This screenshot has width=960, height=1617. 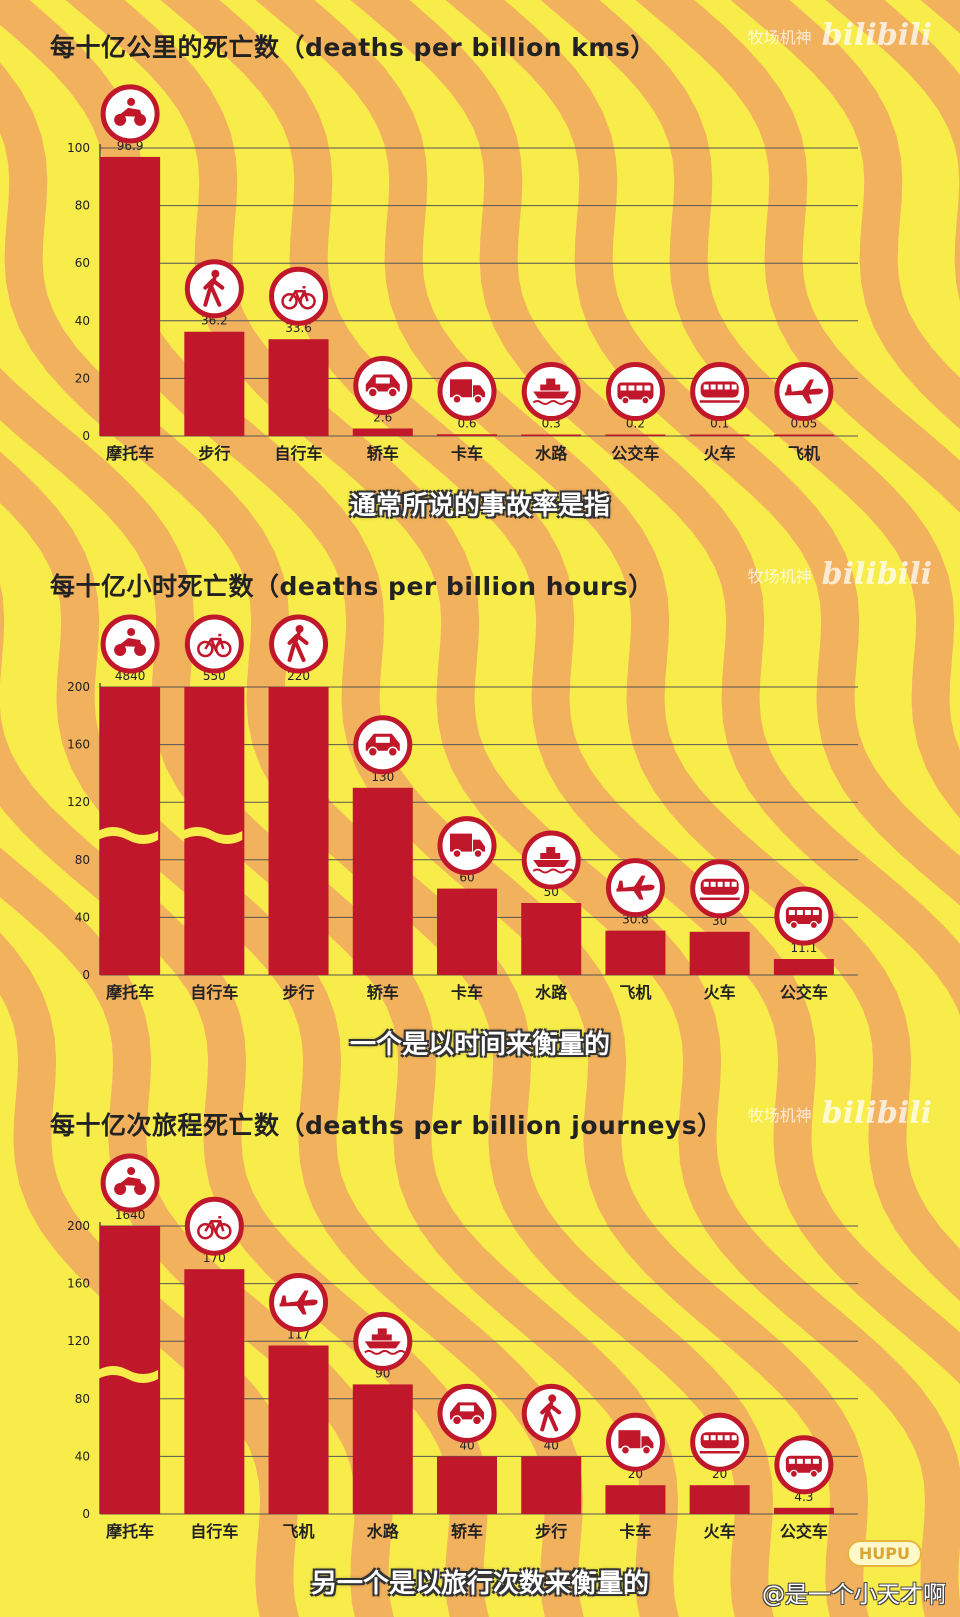 What do you see at coordinates (479, 1584) in the screenshot?
I see `video-subtitle: 另一个是以旅行次数来衡量的` at bounding box center [479, 1584].